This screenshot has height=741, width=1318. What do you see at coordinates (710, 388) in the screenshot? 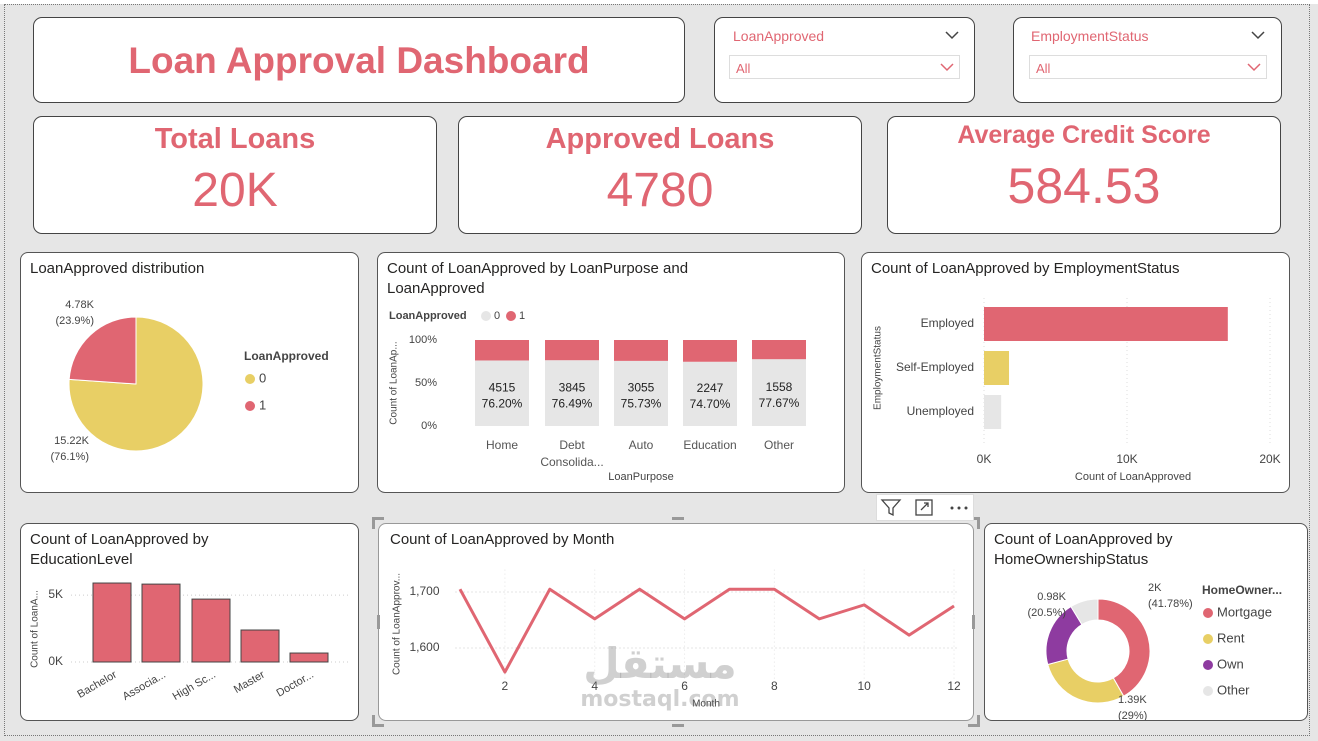
I see `count-label: 2247` at bounding box center [710, 388].